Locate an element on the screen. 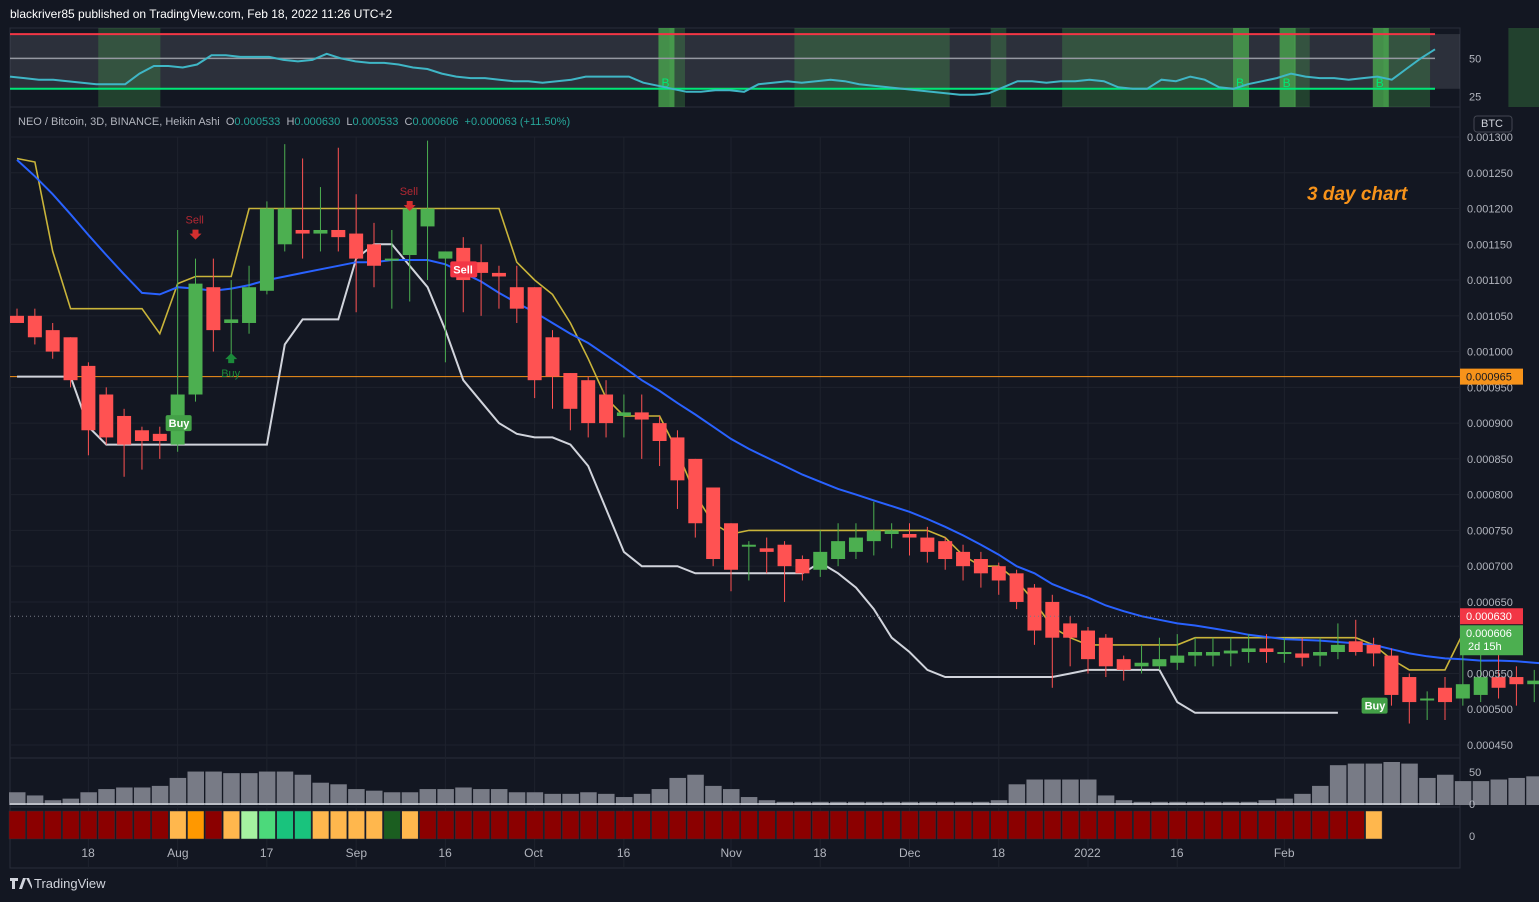 The height and width of the screenshot is (902, 1539). price-ytick: 0.000950 is located at coordinates (1490, 388).